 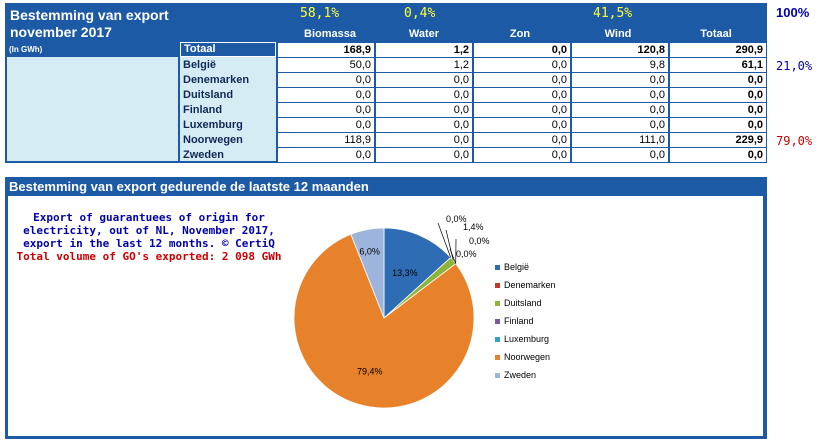 I want to click on legend-label: Zweden, so click(x=520, y=375).